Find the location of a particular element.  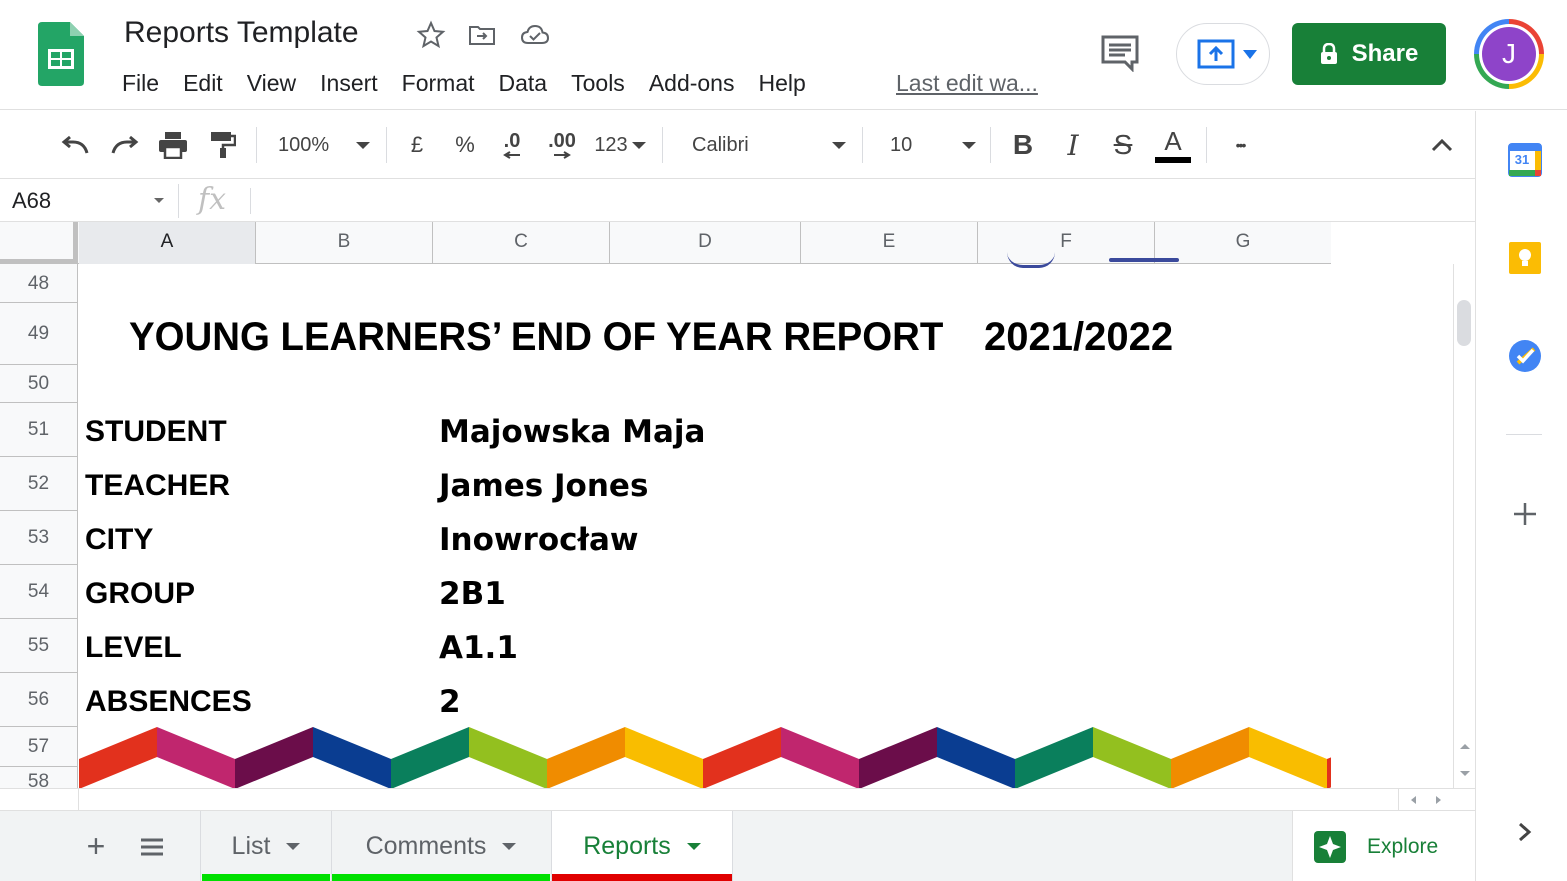

add-sheet-button: + is located at coordinates (96, 846).